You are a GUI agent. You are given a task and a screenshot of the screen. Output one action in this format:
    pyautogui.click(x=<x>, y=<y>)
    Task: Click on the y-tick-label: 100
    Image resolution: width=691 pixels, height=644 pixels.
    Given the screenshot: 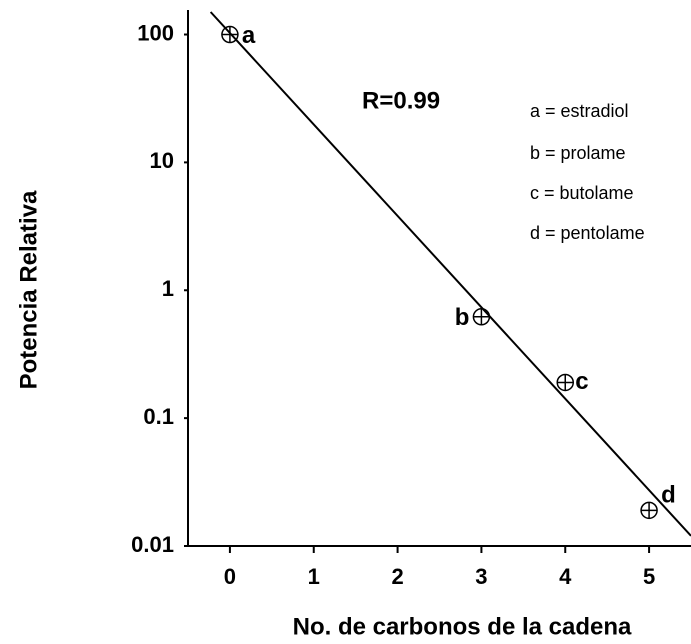 What is the action you would take?
    pyautogui.click(x=155, y=32)
    